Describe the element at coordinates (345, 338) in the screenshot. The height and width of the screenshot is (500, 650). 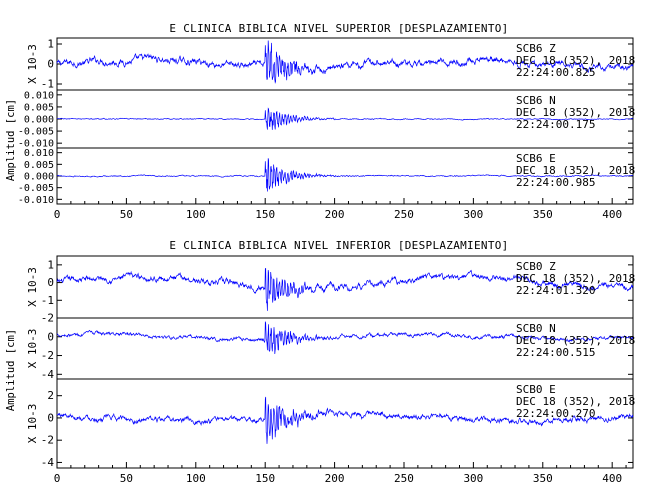
I see `waveform-scb0-n` at that location.